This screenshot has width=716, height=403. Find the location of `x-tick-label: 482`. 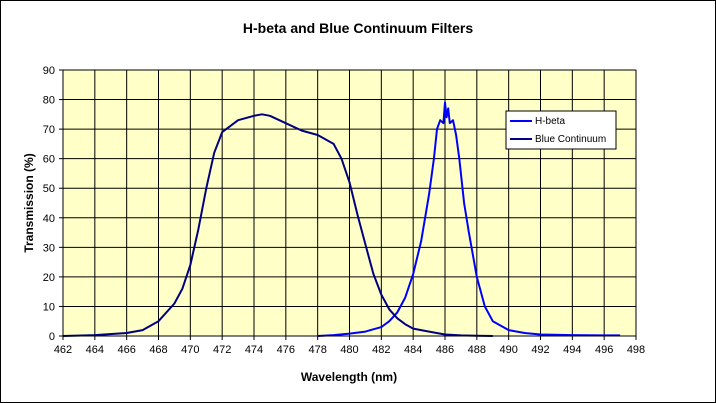

x-tick-label: 482 is located at coordinates (381, 350).